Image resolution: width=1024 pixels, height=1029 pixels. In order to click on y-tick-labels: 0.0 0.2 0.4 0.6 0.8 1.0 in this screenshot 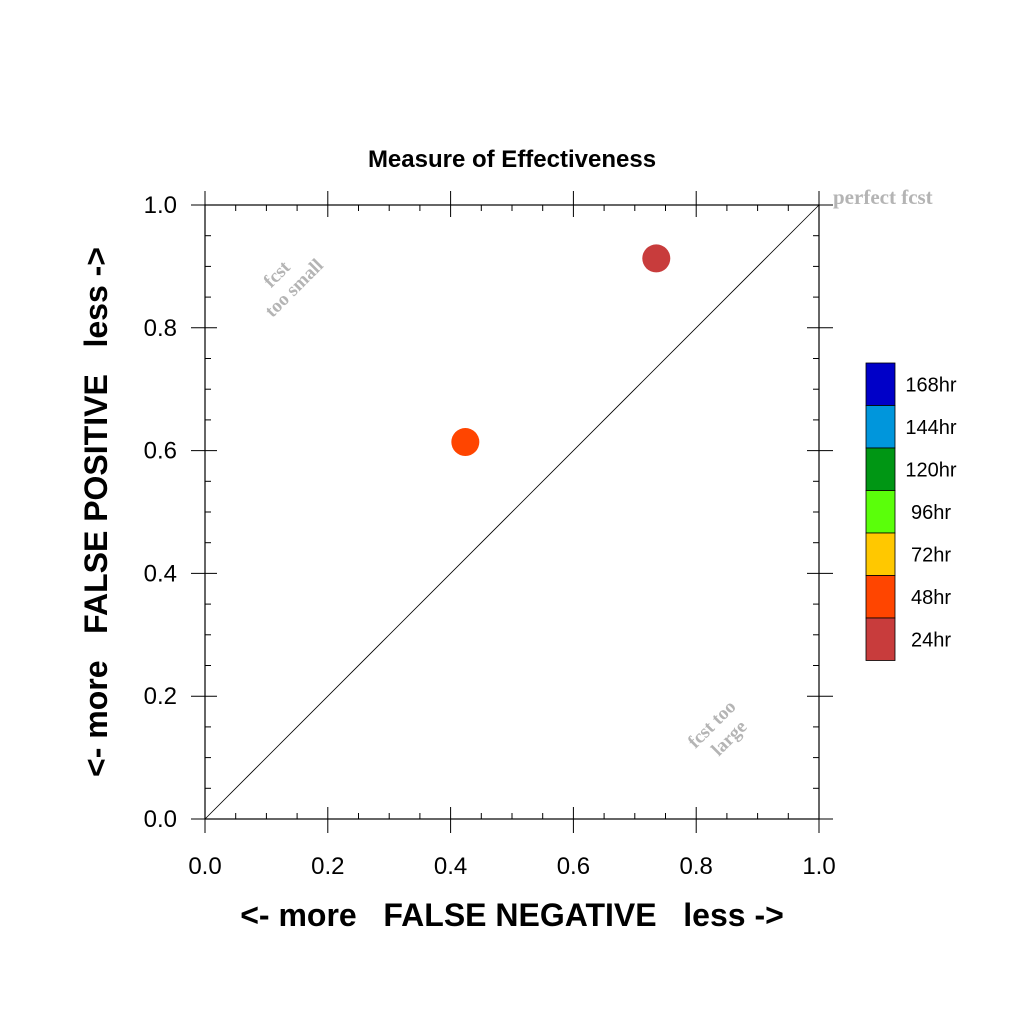, I will do `click(160, 512)`.